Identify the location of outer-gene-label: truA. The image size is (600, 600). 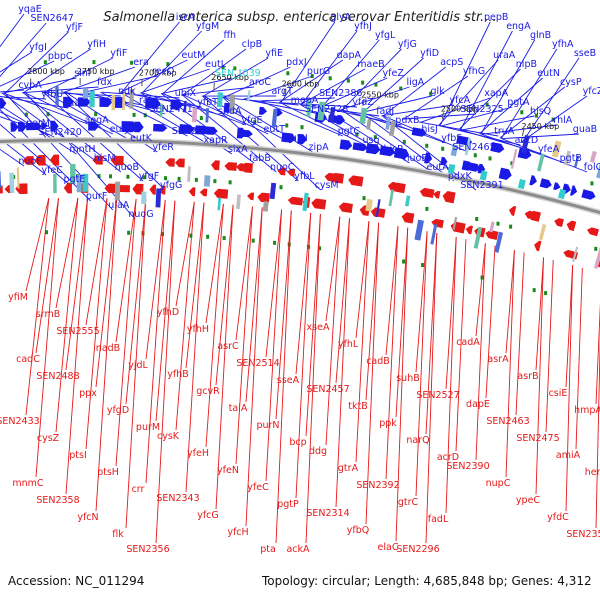
(504, 131).